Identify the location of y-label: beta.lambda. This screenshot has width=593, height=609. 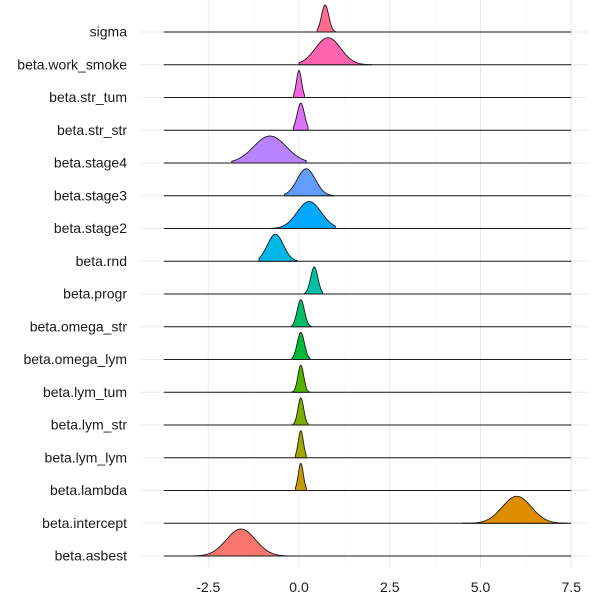
(88, 490).